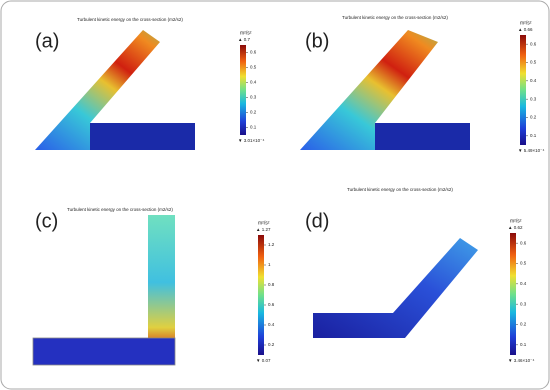  Describe the element at coordinates (142, 136) in the screenshot. I see `outlet-a` at that location.